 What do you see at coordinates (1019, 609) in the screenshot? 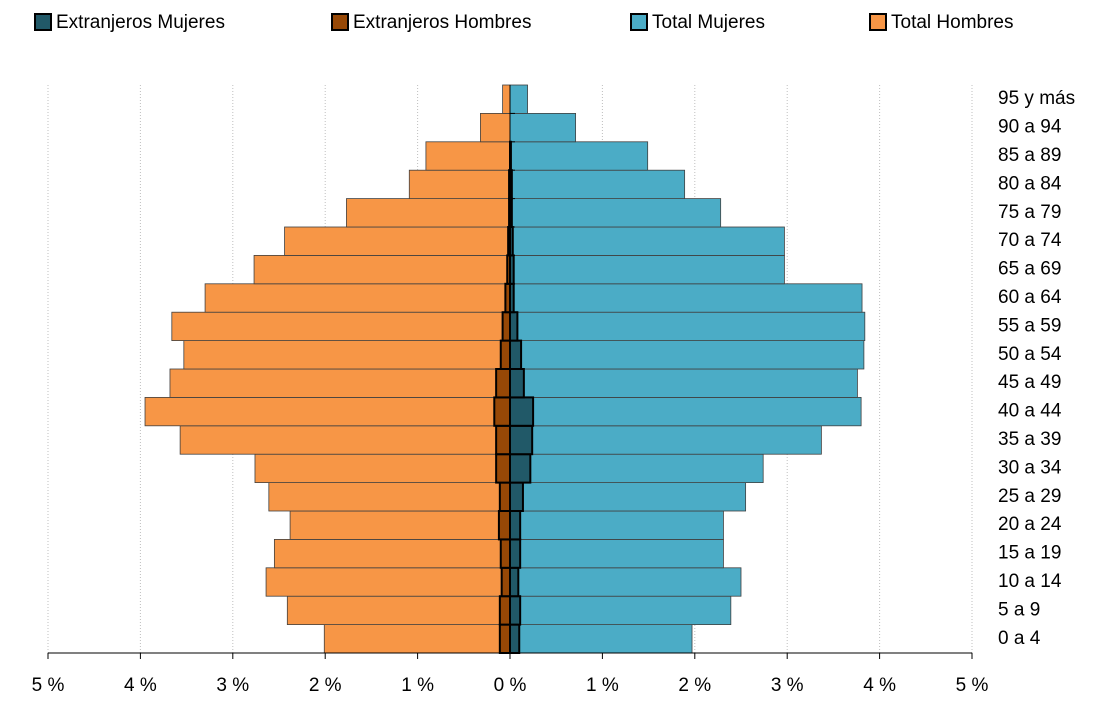
I see `category-label: 5 a 9` at bounding box center [1019, 609].